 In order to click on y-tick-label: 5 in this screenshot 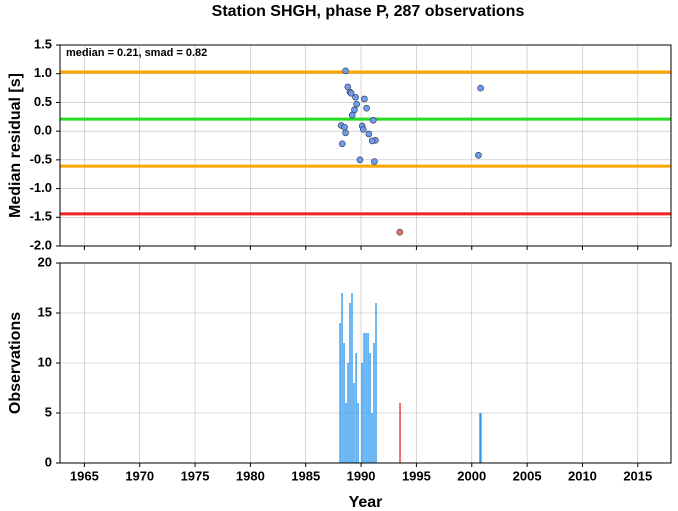, I will do `click(48, 411)`.